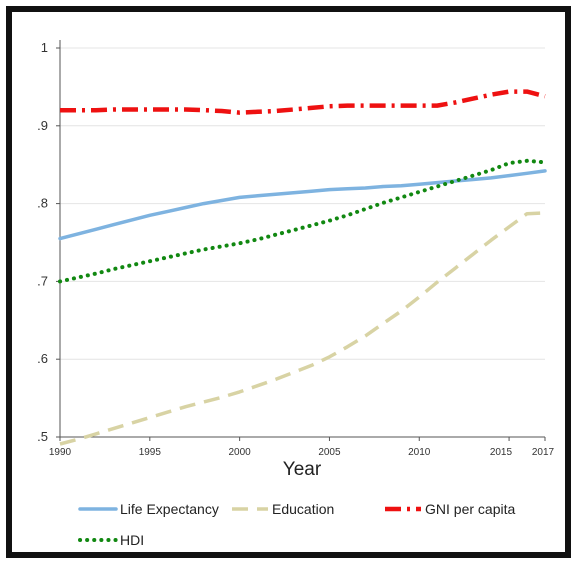 The image size is (583, 570). What do you see at coordinates (42, 280) in the screenshot?
I see `y-tick-label: .7` at bounding box center [42, 280].